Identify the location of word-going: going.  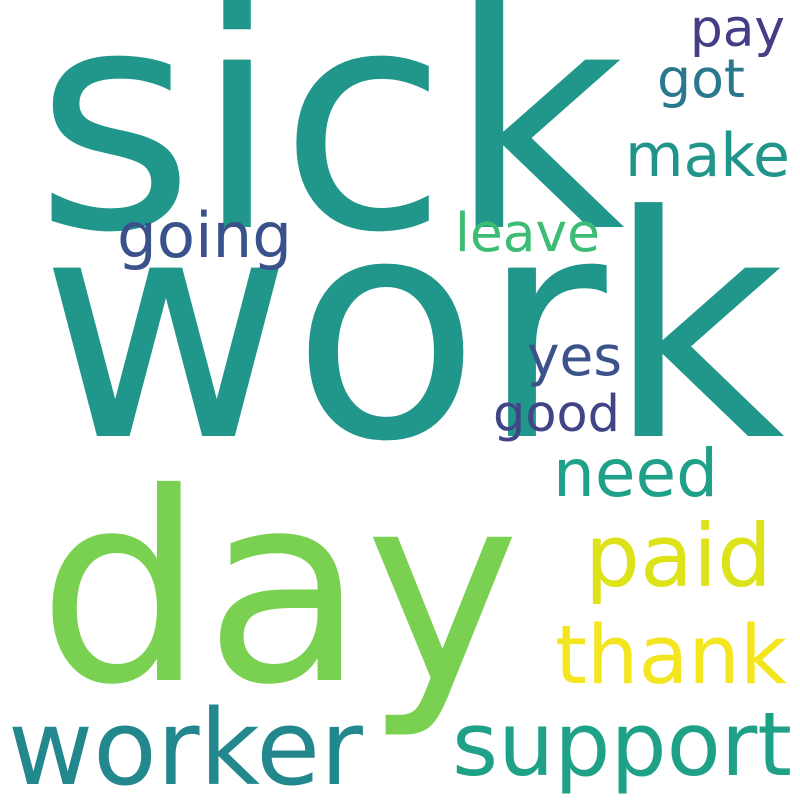
(204, 235).